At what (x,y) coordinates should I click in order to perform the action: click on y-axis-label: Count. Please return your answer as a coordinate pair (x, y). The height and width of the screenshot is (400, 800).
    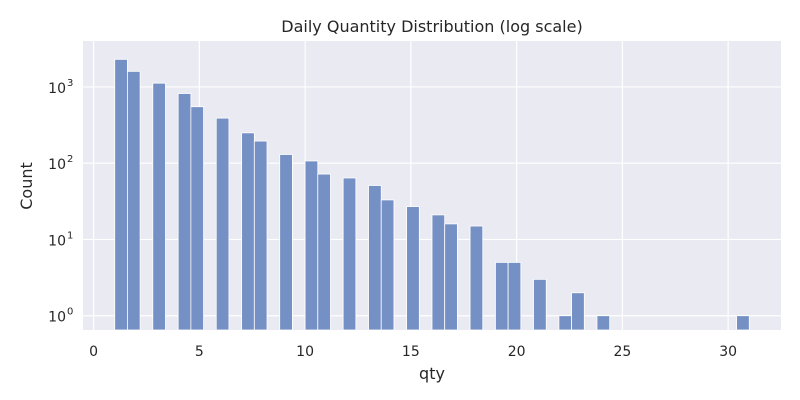
    Looking at the image, I should click on (26, 186).